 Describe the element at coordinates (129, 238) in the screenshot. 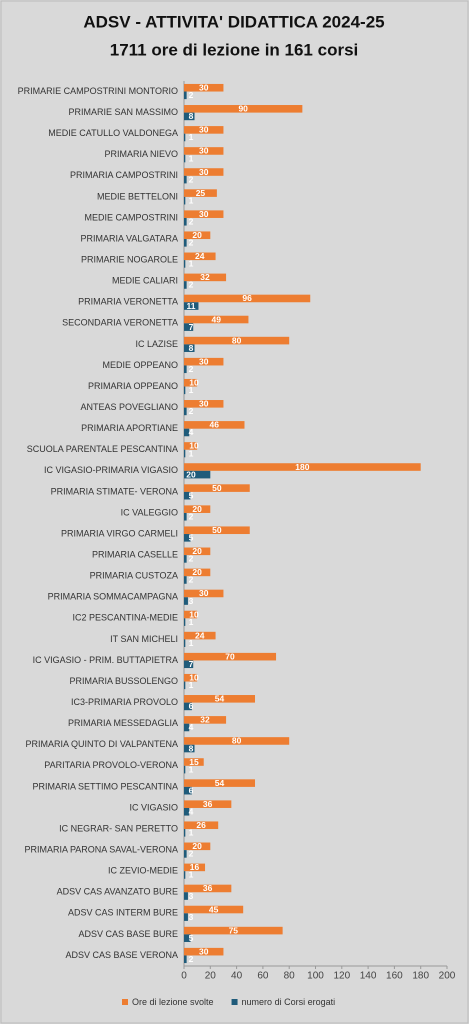

I see `y-tick-label: PRIMARIA VALGATARA` at that location.